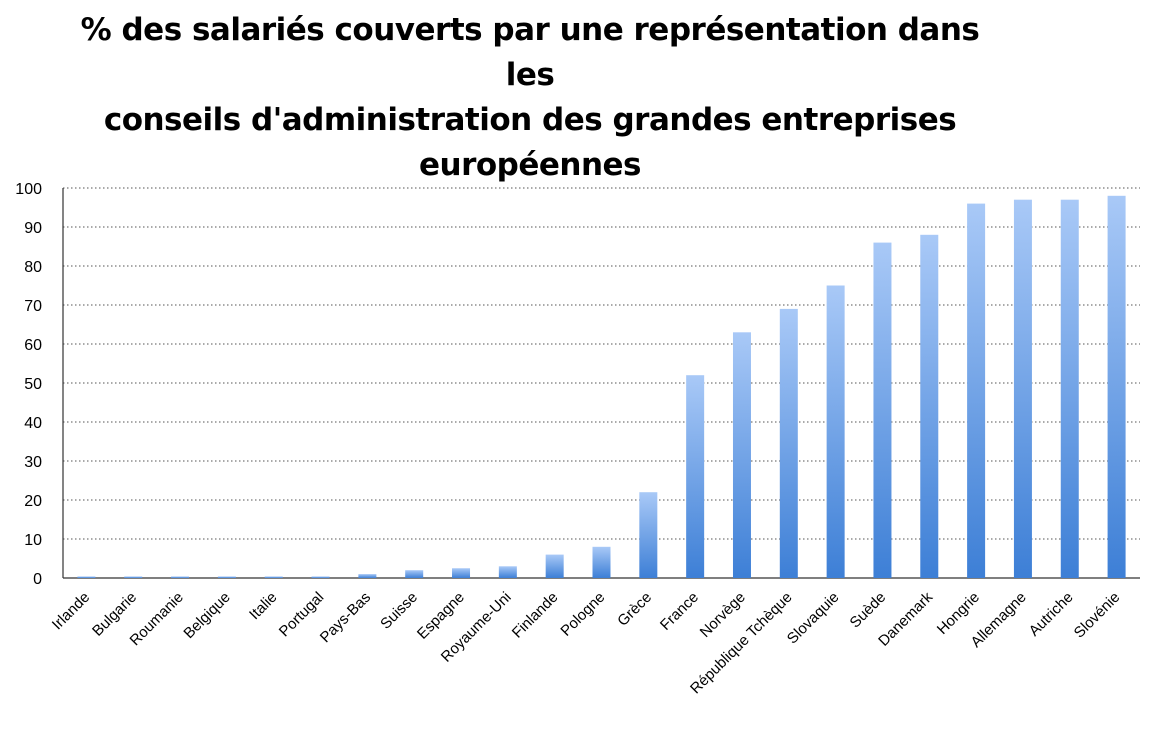 This screenshot has width=1162, height=747. I want to click on y-tick-label: 70, so click(33, 306).